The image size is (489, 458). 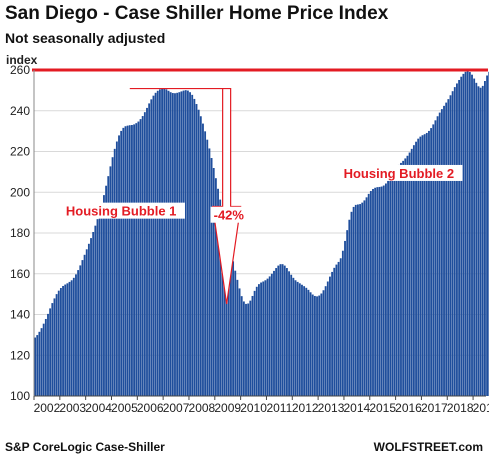 I want to click on x-tick-label: 2015, so click(x=382, y=408).